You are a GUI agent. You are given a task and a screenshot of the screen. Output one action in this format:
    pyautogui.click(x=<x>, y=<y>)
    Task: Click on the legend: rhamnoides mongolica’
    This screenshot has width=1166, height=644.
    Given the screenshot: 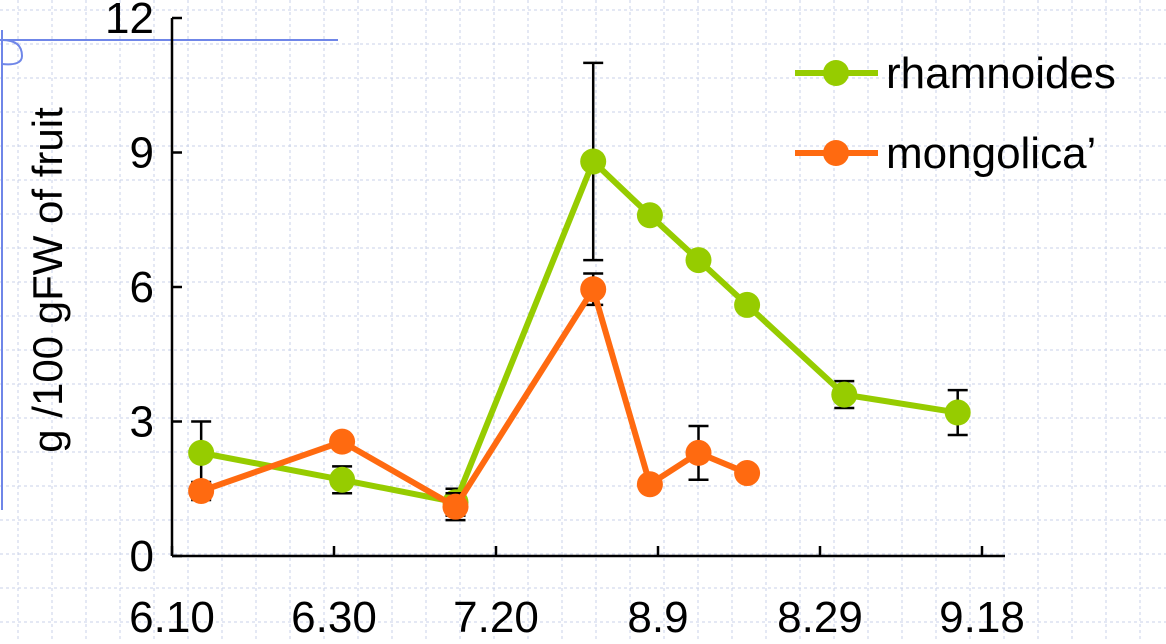 What is the action you would take?
    pyautogui.click(x=955, y=113)
    